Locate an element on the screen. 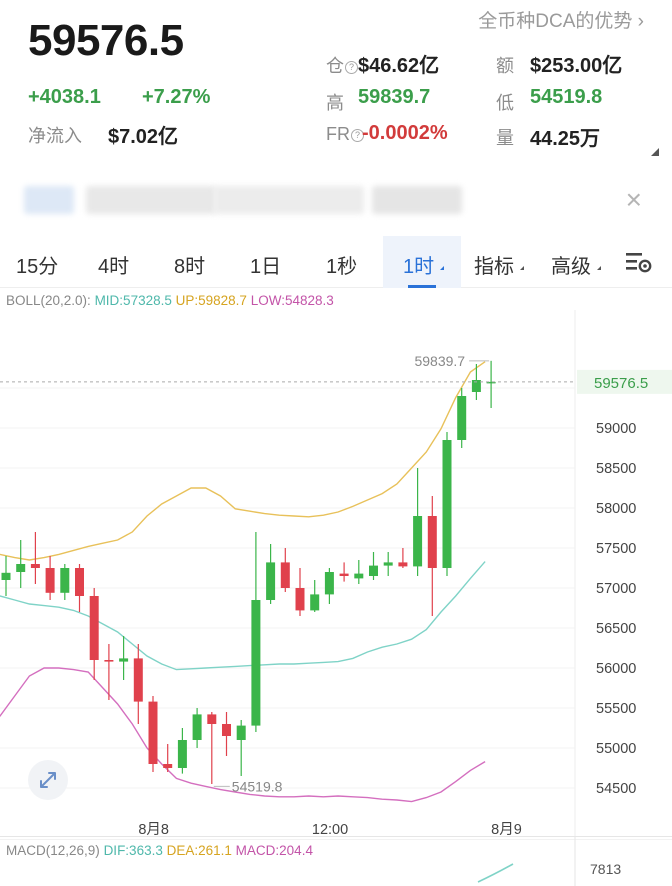 This screenshot has height=886, width=672. tab-advanced: 高级 is located at coordinates (571, 267).